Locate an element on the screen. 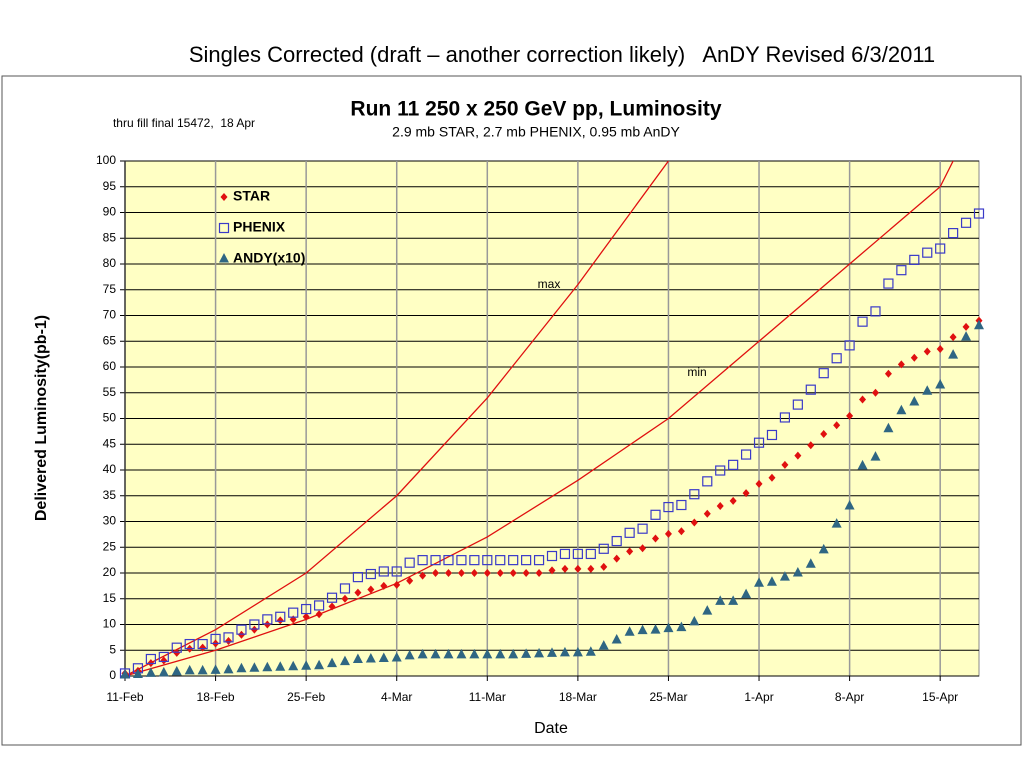 The height and width of the screenshot is (768, 1024). y-tick-label: 35 is located at coordinates (110, 495).